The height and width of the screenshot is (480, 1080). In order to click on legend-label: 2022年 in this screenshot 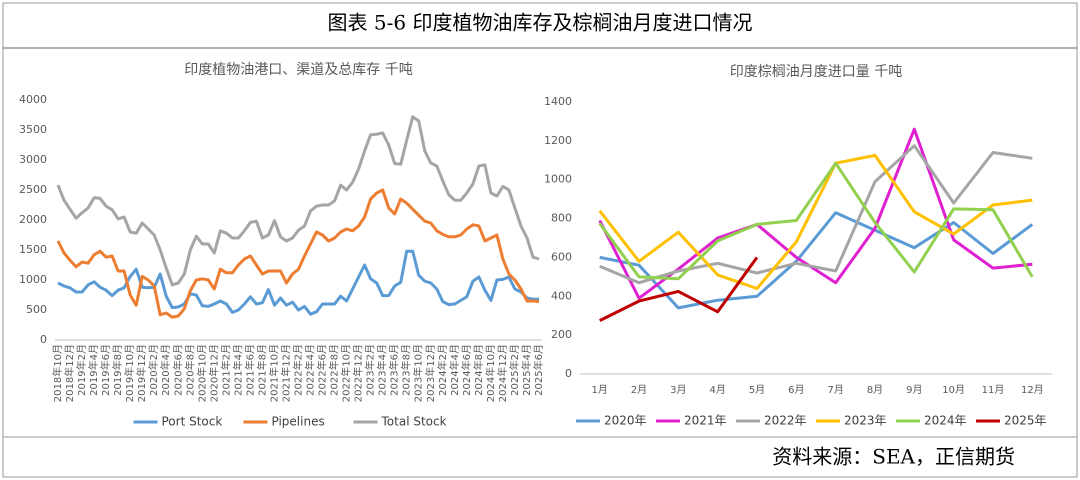, I will do `click(785, 421)`.